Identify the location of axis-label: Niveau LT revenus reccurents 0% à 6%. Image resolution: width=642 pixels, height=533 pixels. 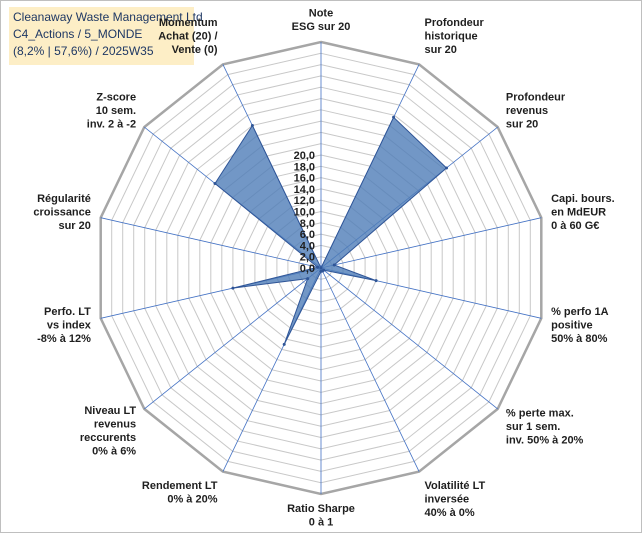
(108, 431).